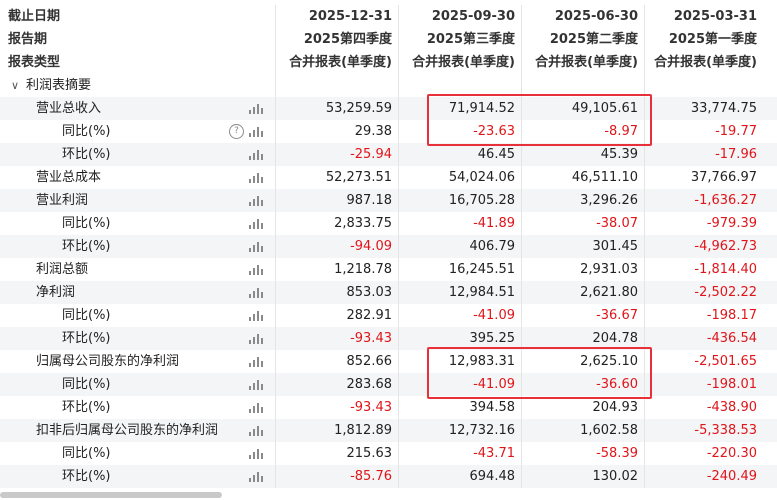  What do you see at coordinates (388, 384) in the screenshot?
I see `table-row: 同比(%) 283.68 -41.09 -36.60 -198.01` at bounding box center [388, 384].